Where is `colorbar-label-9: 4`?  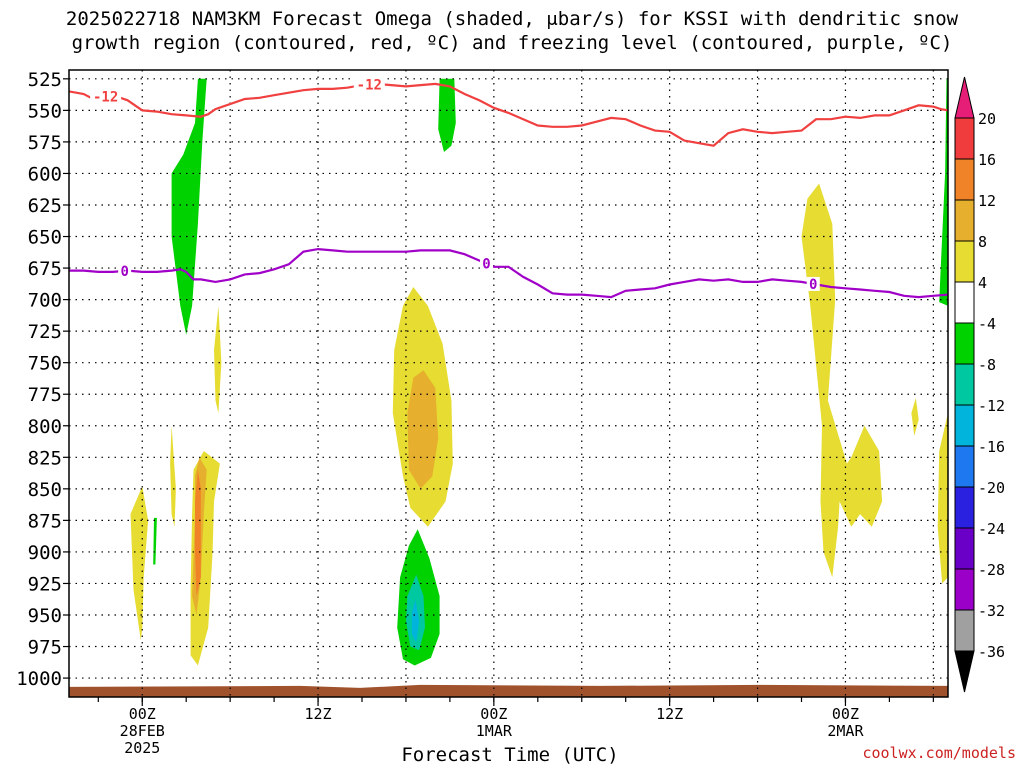
colorbar-label-9: 4 is located at coordinates (982, 283).